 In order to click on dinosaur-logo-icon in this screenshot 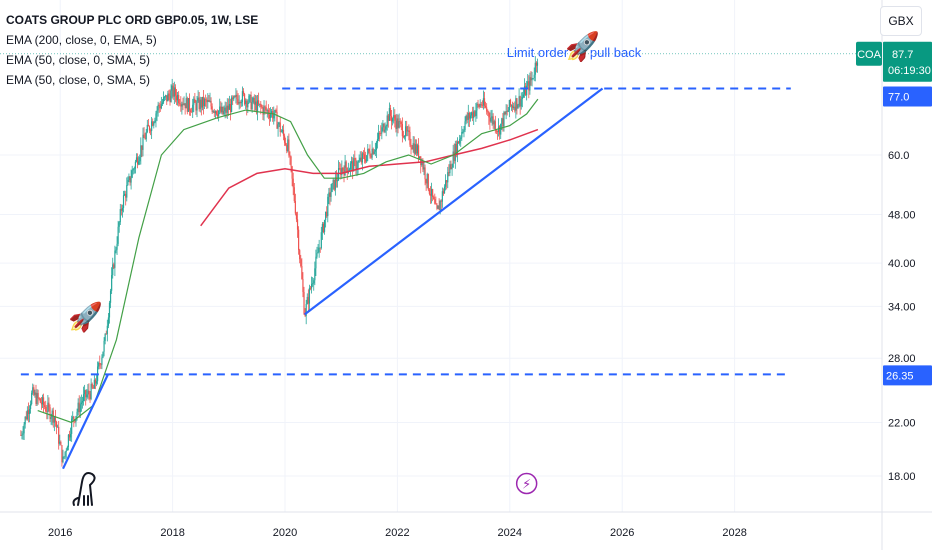, I will do `click(84, 489)`.